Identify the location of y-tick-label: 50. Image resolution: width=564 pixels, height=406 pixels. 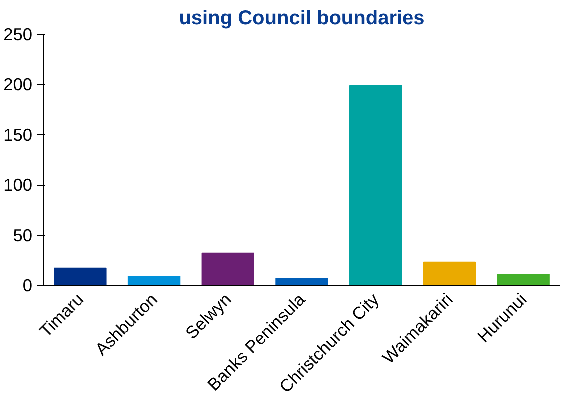
(23, 235).